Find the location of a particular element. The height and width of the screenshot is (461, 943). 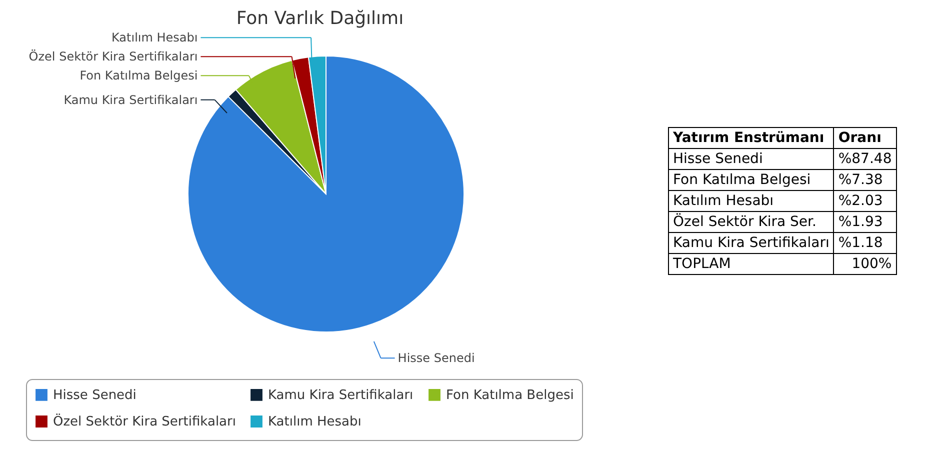

slice-label: Katılım Hesabı is located at coordinates (155, 37).